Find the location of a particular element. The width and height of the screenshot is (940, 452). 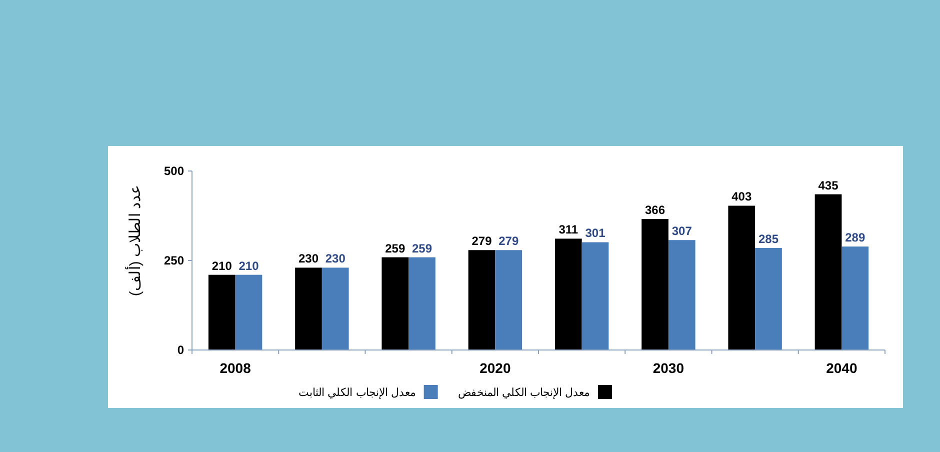

x-tick-label: 2030 is located at coordinates (668, 368).